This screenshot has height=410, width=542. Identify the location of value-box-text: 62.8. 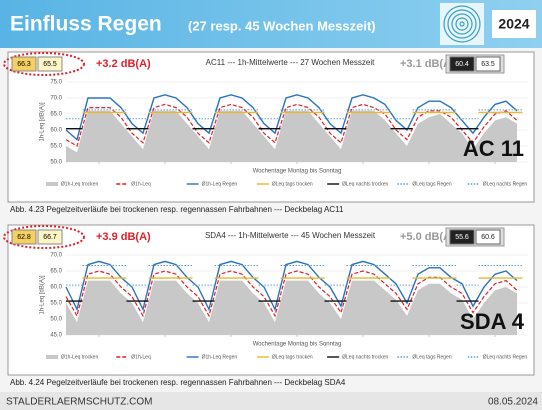
(24, 237).